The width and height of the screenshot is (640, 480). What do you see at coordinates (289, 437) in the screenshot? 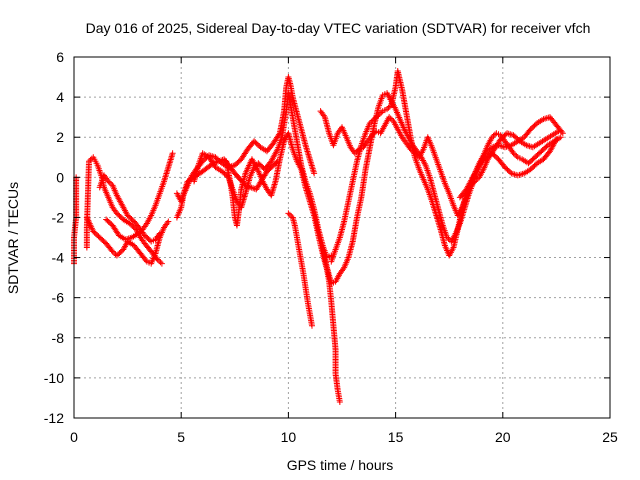
I see `x-tick-label: 10` at bounding box center [289, 437].